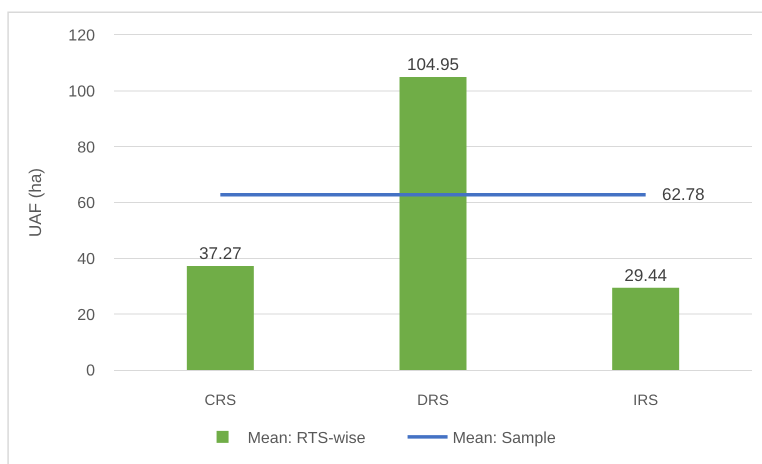 This screenshot has height=464, width=762. Describe the element at coordinates (645, 275) in the screenshot. I see `data-label: 29.44` at that location.